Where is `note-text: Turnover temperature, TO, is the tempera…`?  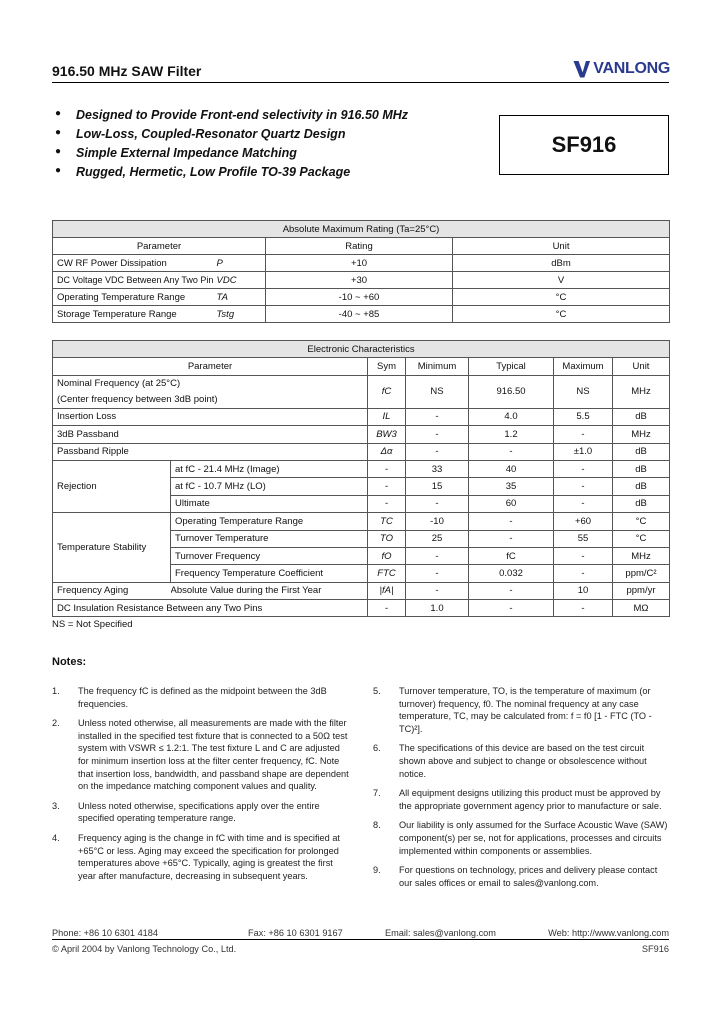 note-text: Turnover temperature, TO, is the tempera… is located at coordinates (525, 710).